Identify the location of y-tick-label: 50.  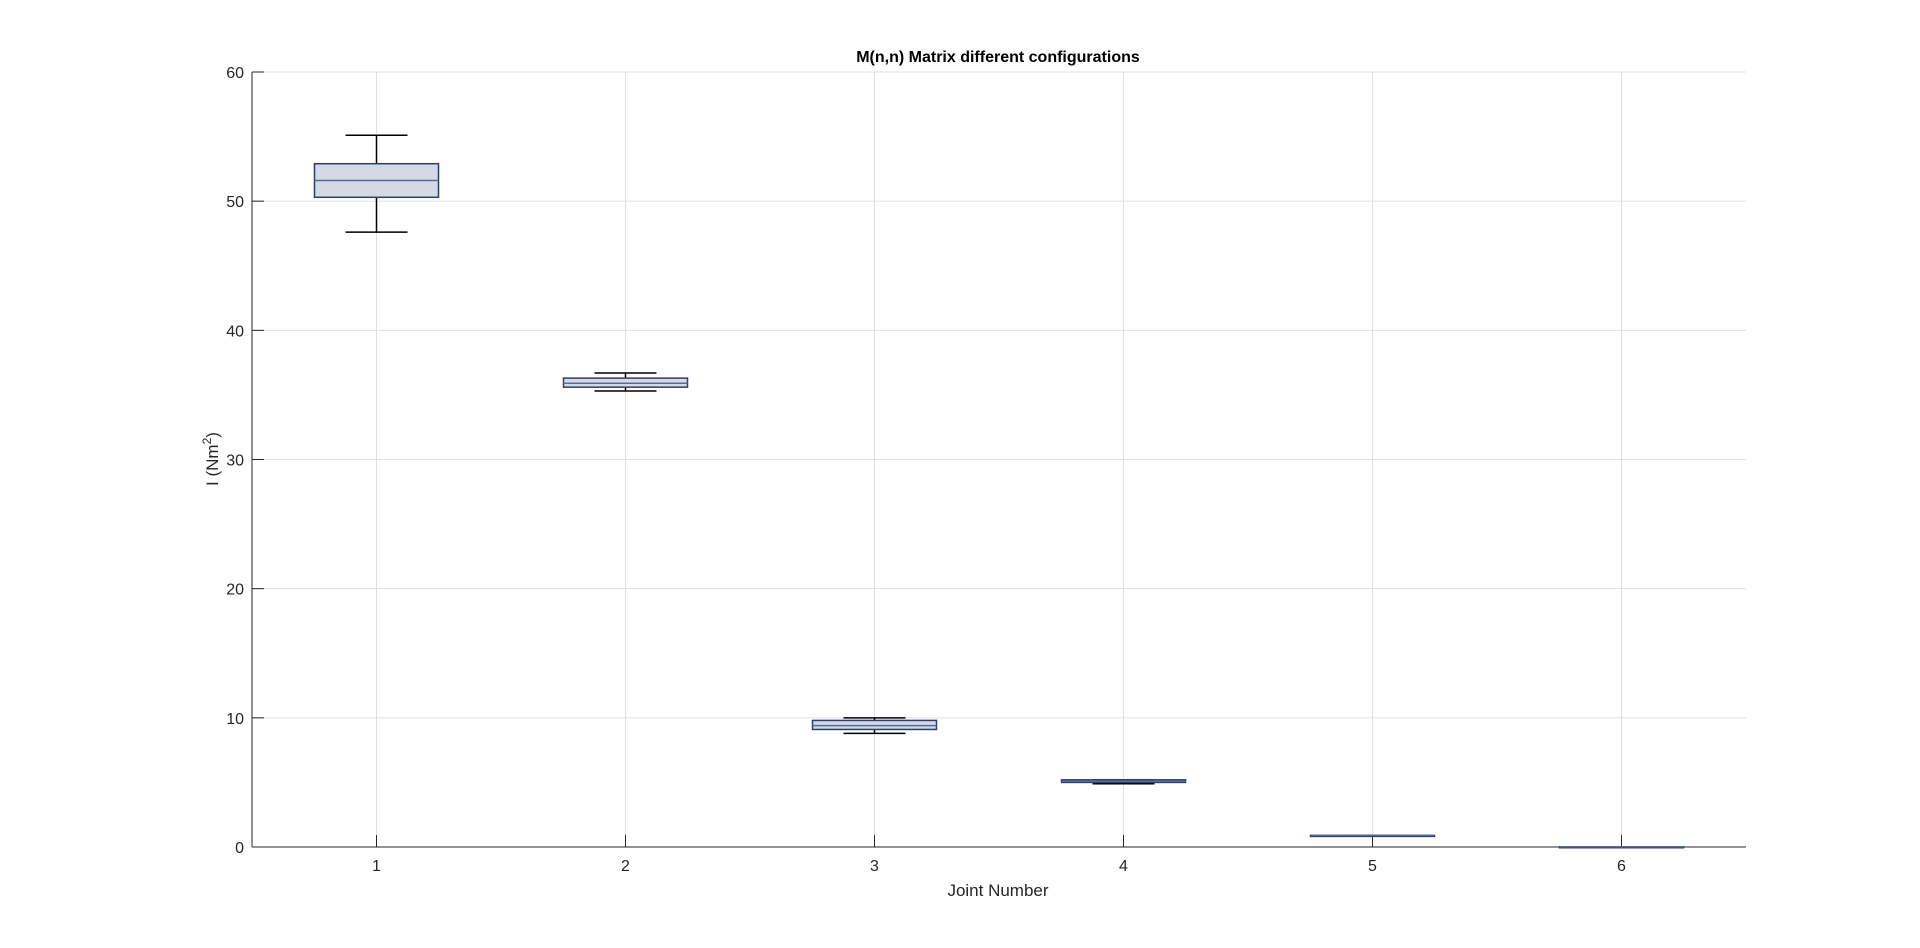
(235, 202).